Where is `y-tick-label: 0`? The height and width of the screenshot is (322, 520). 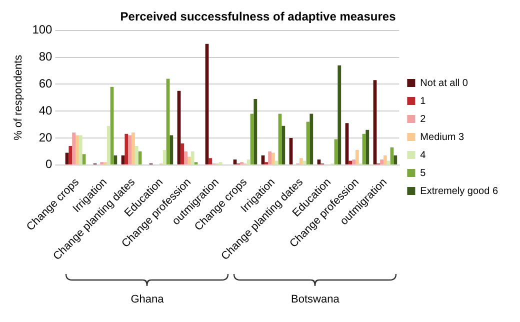
y-tick-label: 0 is located at coordinates (49, 164).